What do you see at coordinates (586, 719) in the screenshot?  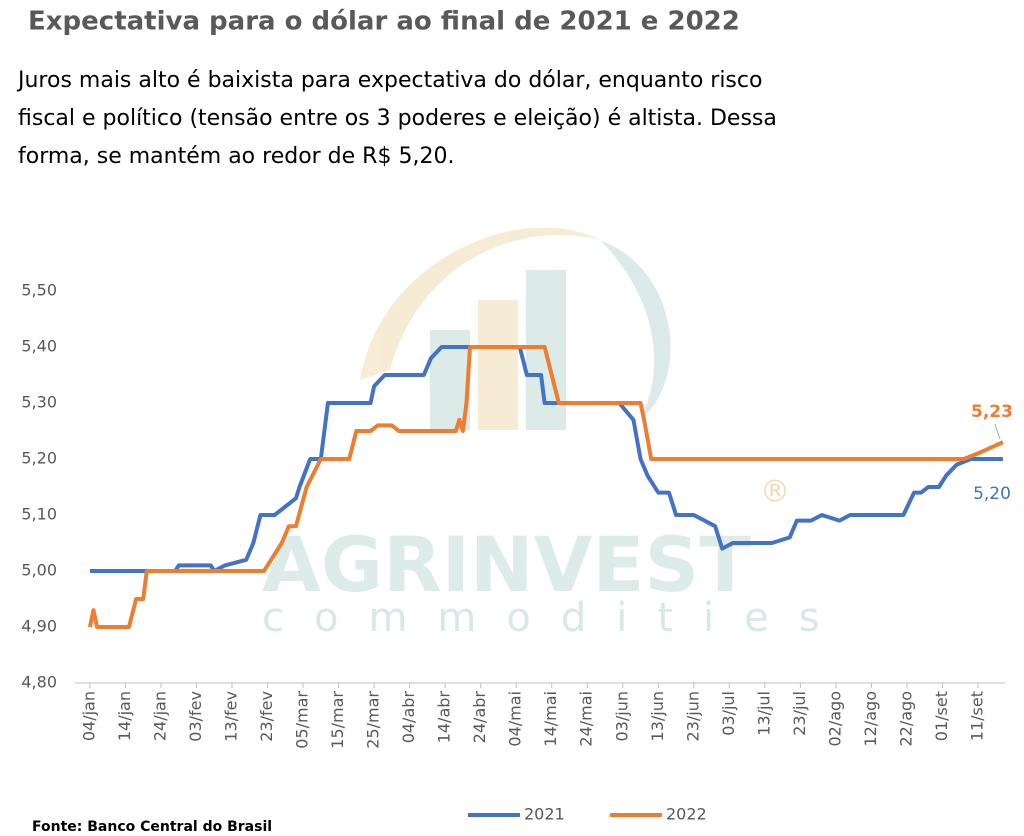 I see `x-tick-label: 24/mai` at bounding box center [586, 719].